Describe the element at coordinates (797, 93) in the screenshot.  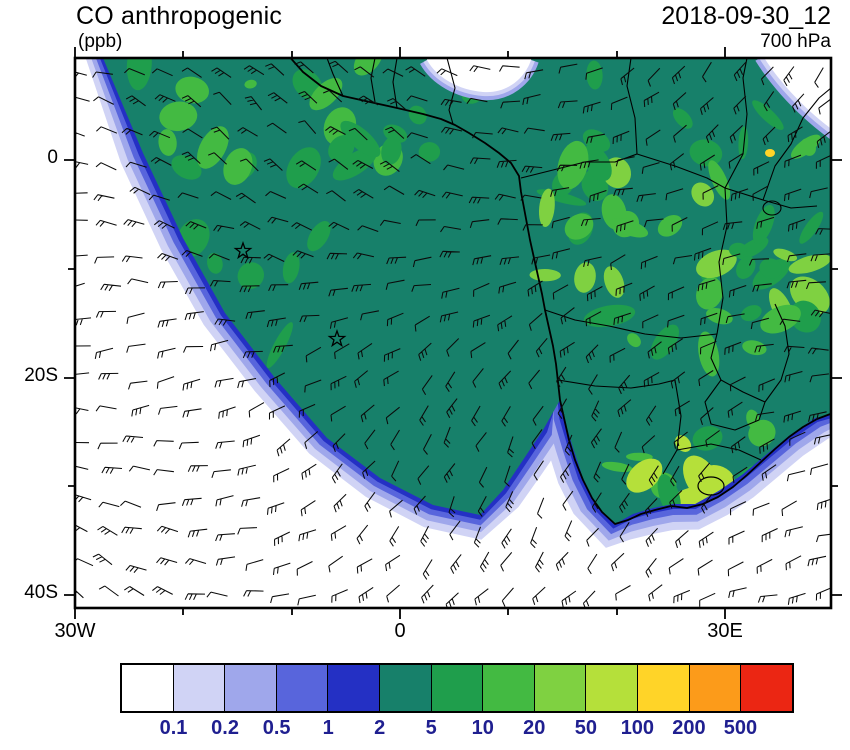
I see `low-co-patch` at that location.